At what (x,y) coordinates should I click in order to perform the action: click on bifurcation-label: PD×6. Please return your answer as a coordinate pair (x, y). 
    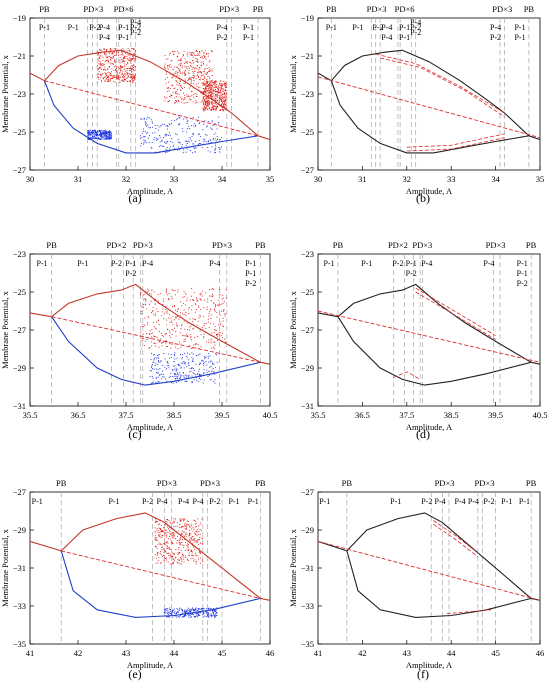
    Looking at the image, I should click on (405, 9).